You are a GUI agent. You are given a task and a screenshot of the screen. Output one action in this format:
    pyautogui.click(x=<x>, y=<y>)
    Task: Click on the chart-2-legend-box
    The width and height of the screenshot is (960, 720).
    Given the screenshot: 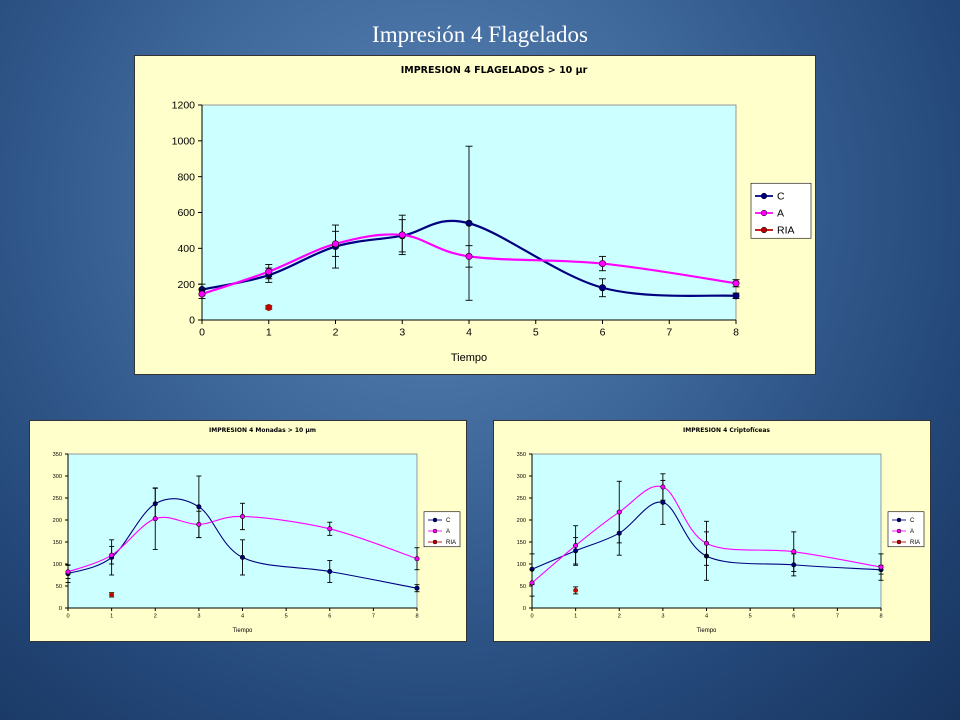 What is the action you would take?
    pyautogui.click(x=906, y=529)
    